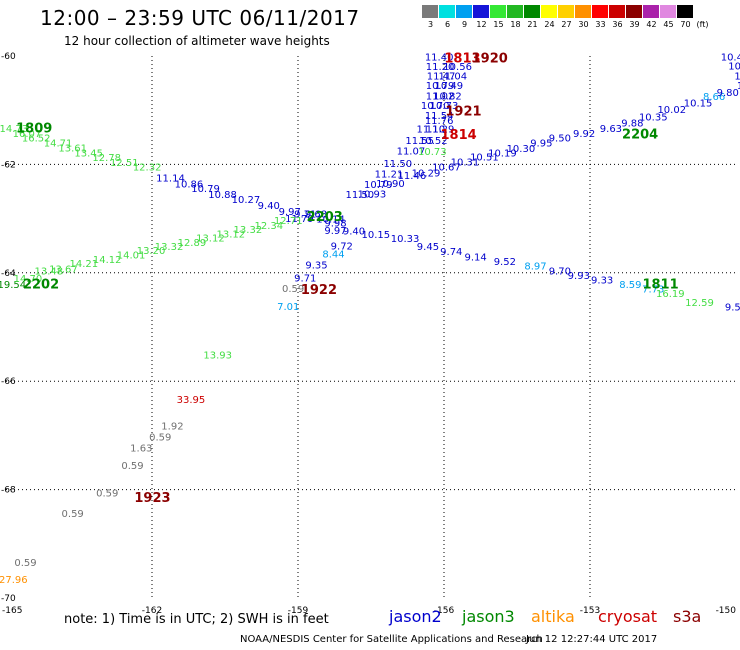 The image size is (740, 650). What do you see at coordinates (481, 24) in the screenshot?
I see `legend-swatch-label: 12` at bounding box center [481, 24].